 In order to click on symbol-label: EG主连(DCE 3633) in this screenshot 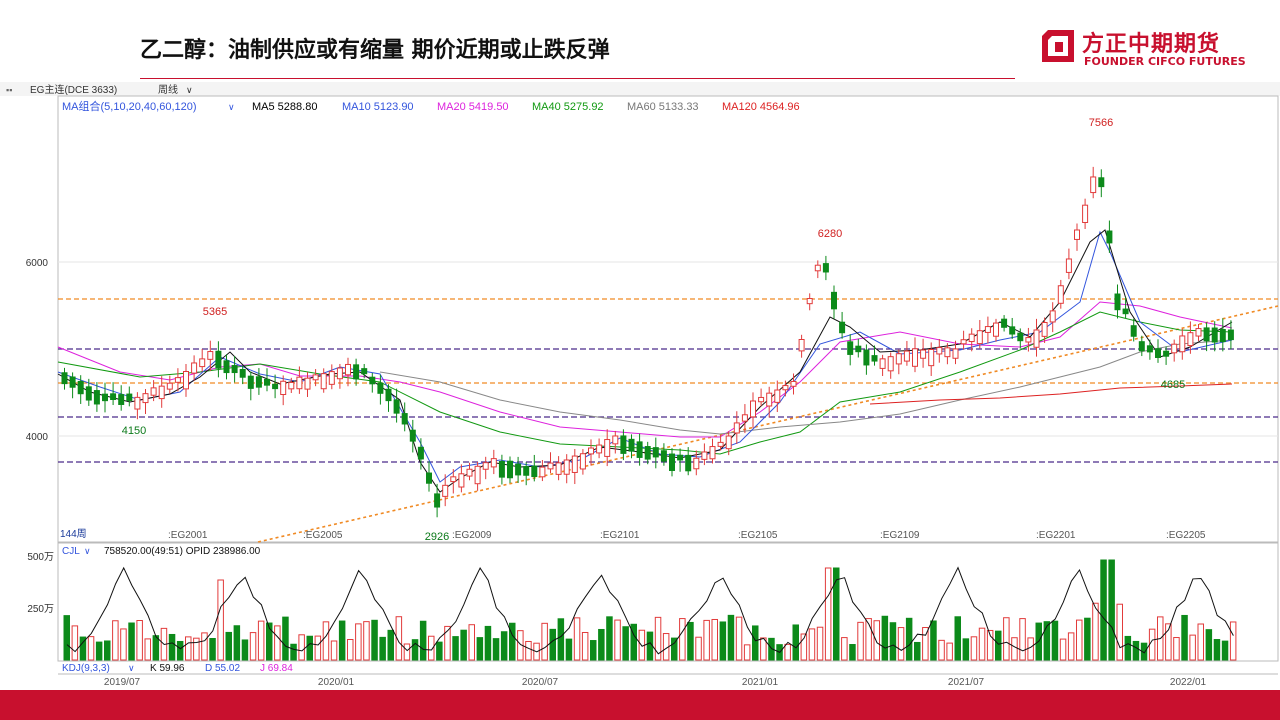, I will do `click(73, 89)`.